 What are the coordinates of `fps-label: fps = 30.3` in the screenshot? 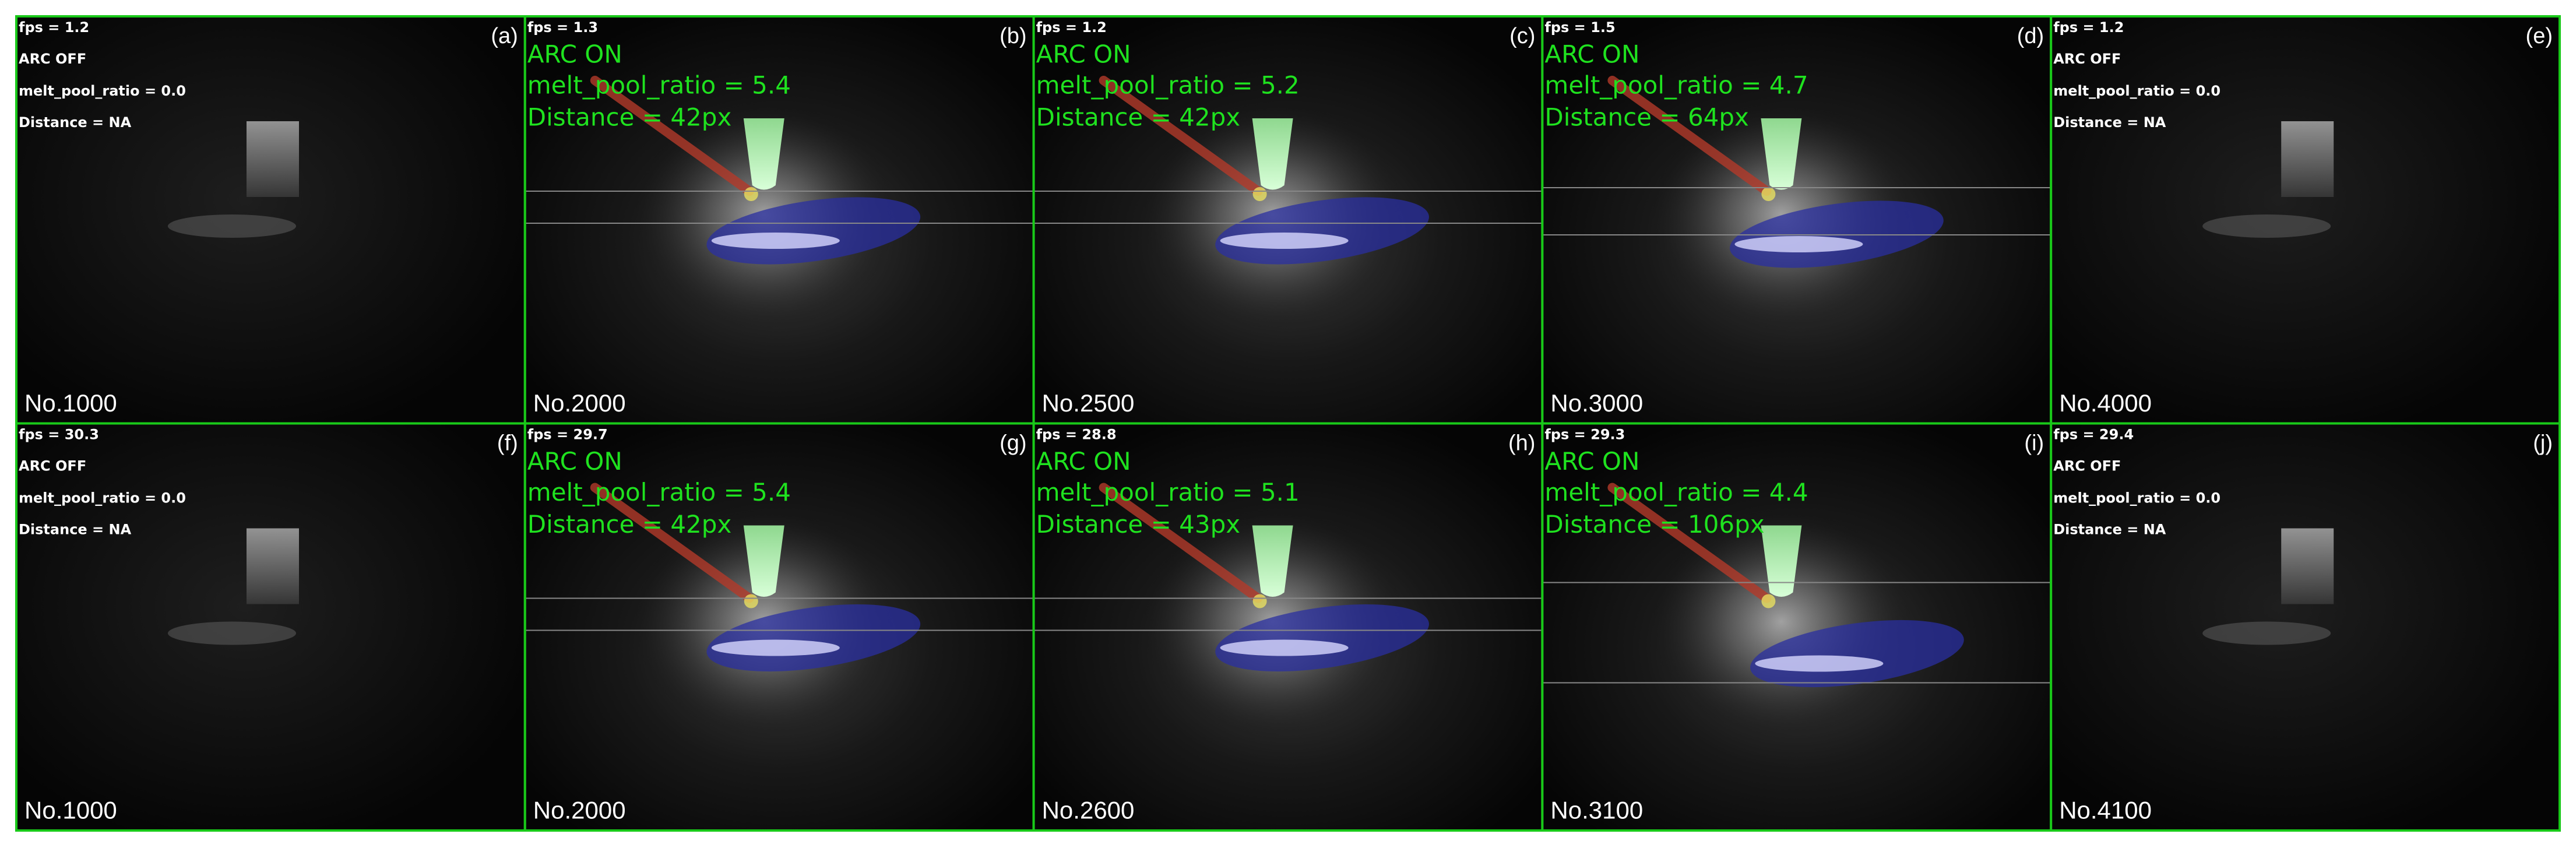 It's located at (59, 435).